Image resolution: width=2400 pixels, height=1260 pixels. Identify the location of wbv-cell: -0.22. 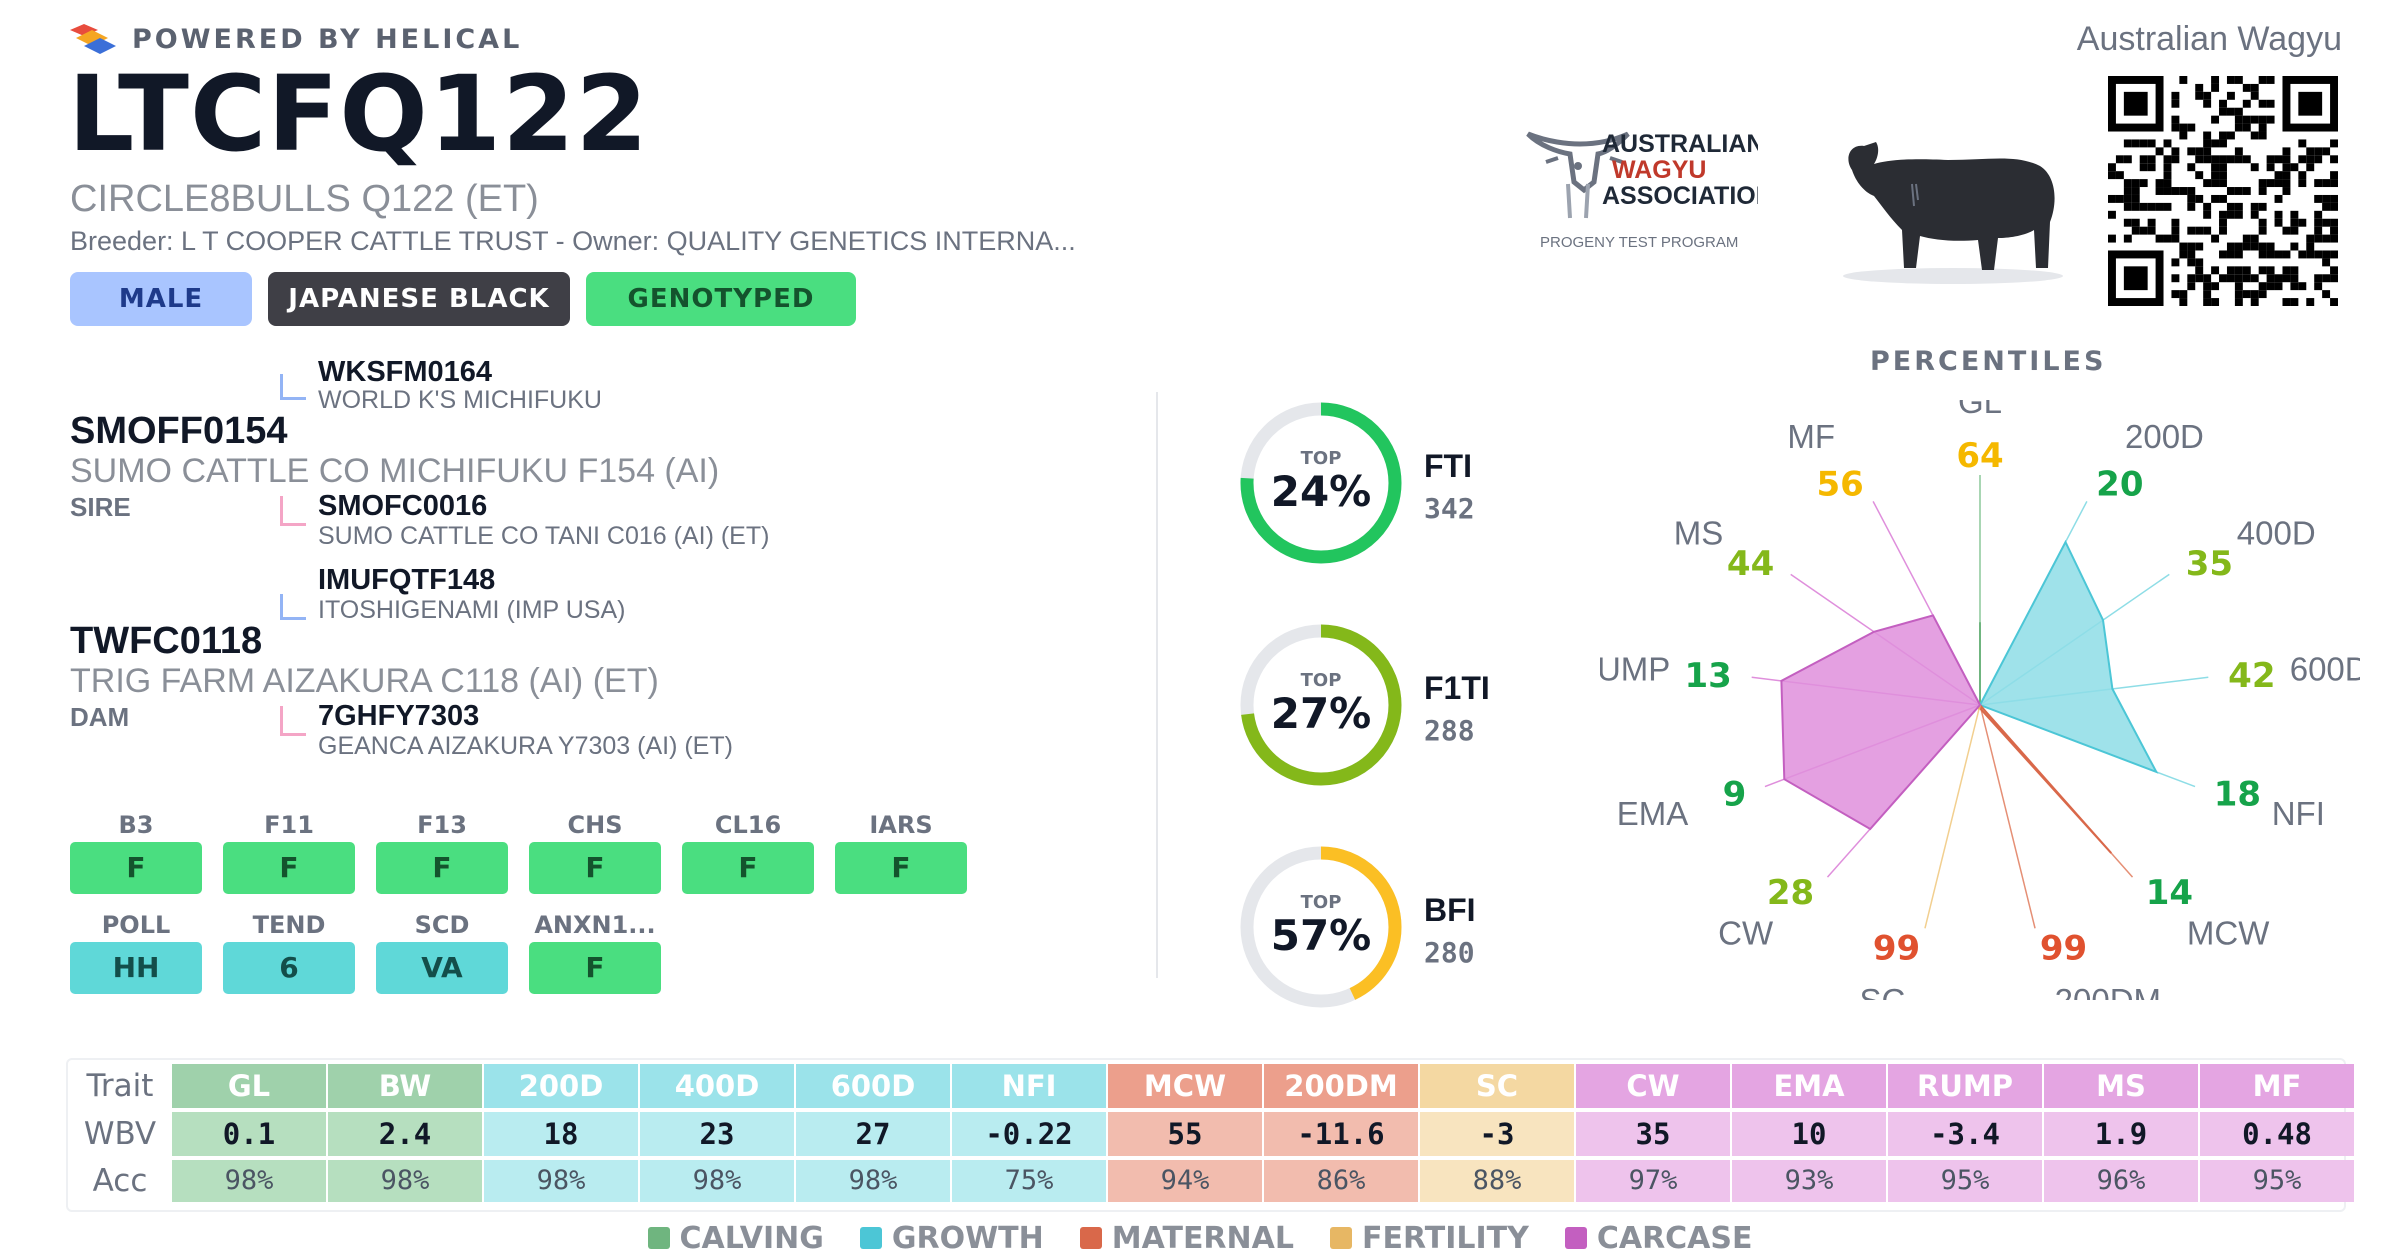
(1029, 1134).